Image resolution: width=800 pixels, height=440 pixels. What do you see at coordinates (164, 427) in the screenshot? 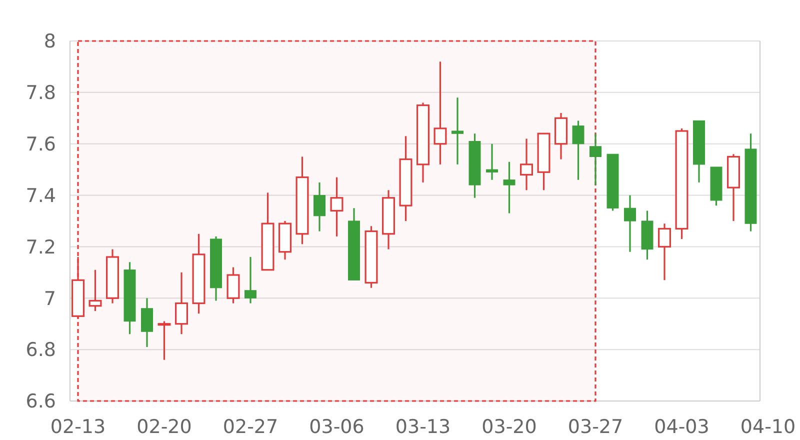
I see `x-tick-label: 02-20` at bounding box center [164, 427].